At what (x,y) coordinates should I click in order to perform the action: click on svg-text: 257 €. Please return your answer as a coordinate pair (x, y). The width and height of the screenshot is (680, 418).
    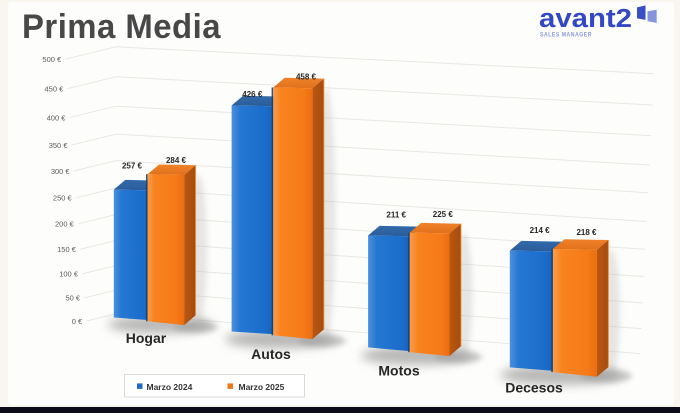
    Looking at the image, I should click on (132, 166).